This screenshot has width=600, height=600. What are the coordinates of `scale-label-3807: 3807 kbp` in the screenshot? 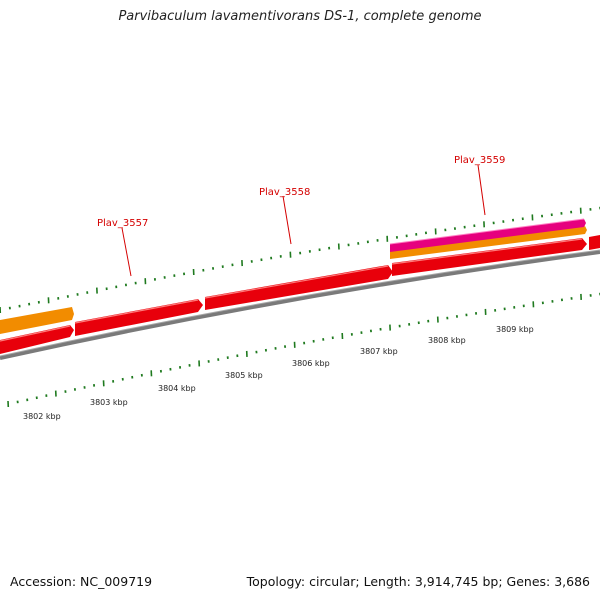 It's located at (379, 351).